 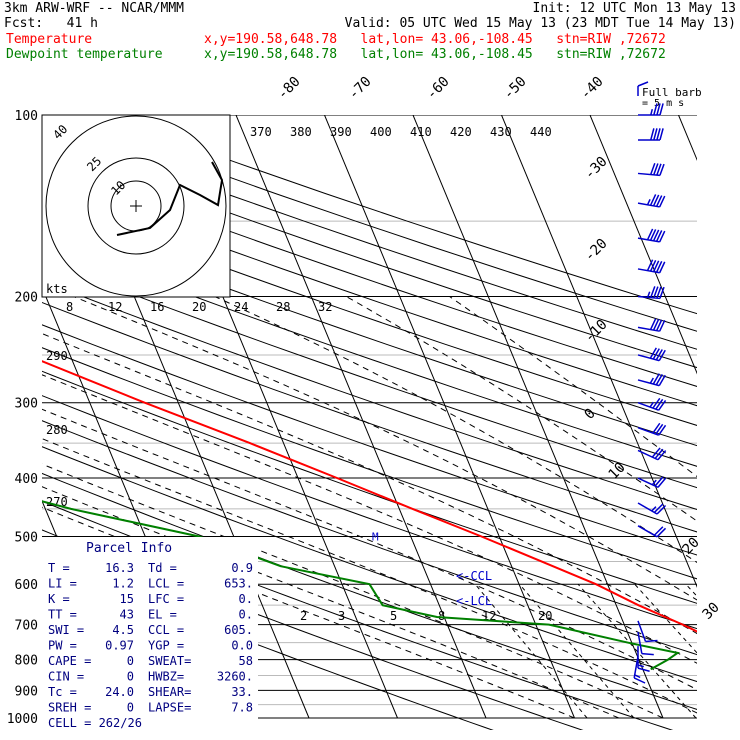 What do you see at coordinates (26, 298) in the screenshot?
I see `pressure-label: 200` at bounding box center [26, 298].